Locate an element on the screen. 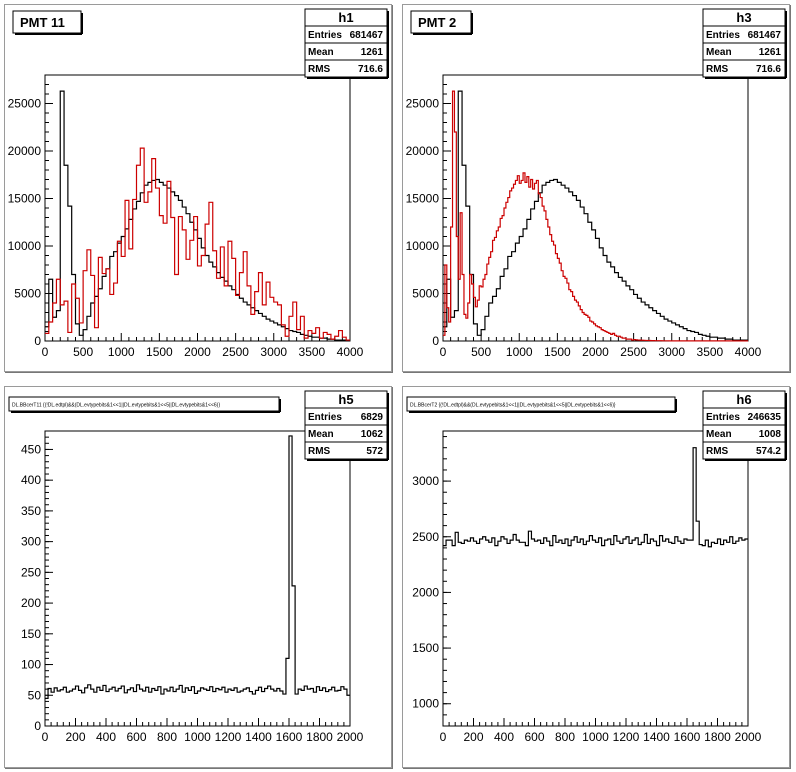  x-tick-label: 400 is located at coordinates (106, 737).